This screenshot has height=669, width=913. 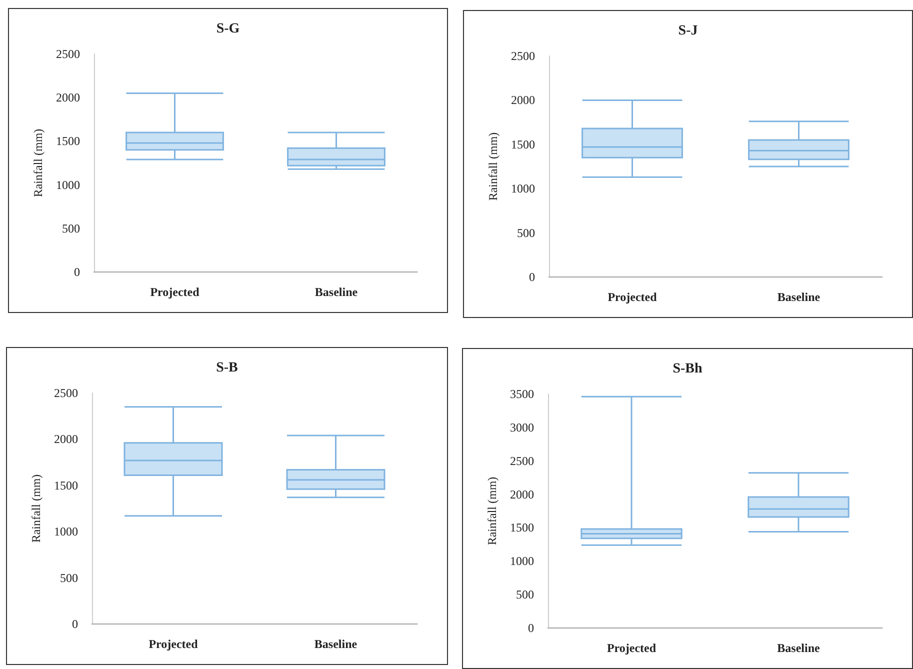 What do you see at coordinates (228, 29) in the screenshot?
I see `chart-title: S-G` at bounding box center [228, 29].